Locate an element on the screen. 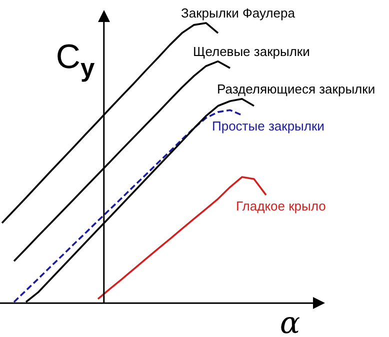 The height and width of the screenshot is (337, 389). series-label: Щелевые закрылки is located at coordinates (251, 51).